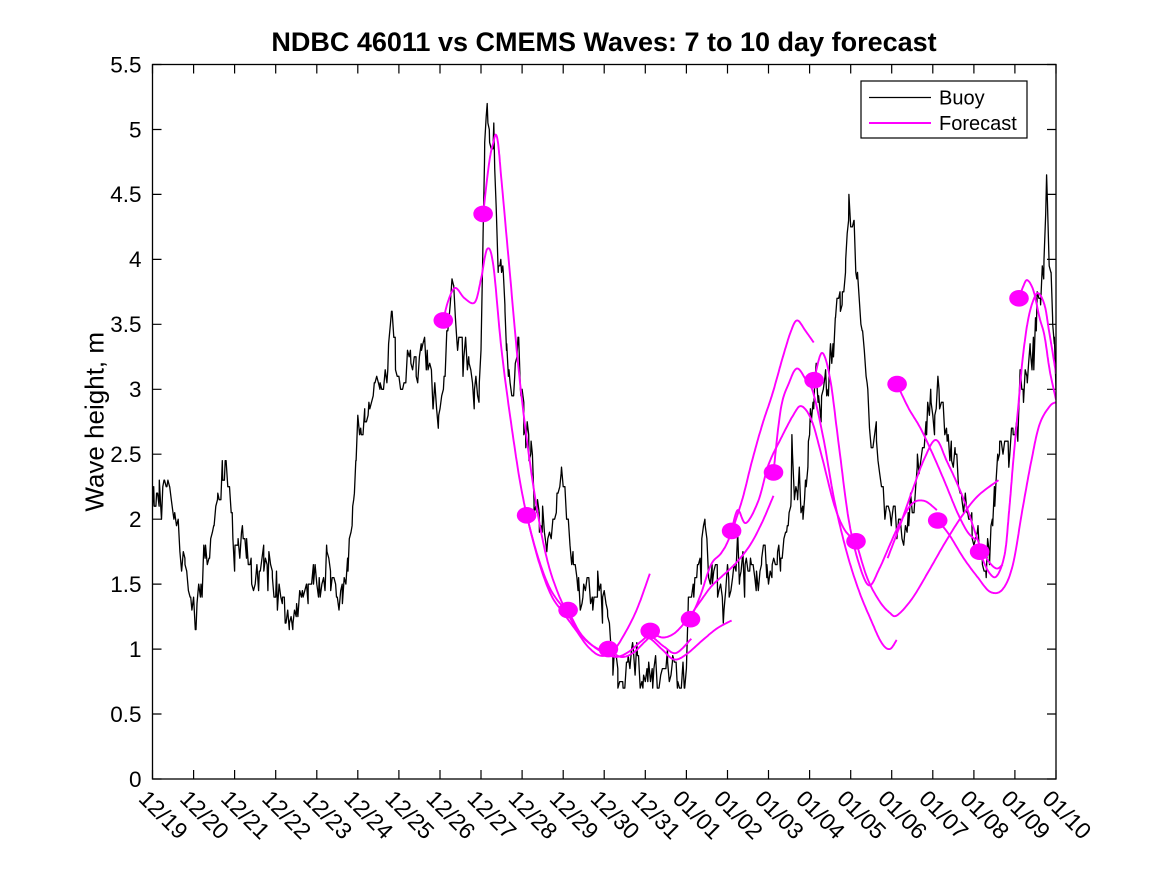  What do you see at coordinates (135, 519) in the screenshot?
I see `svg-text: 2` at bounding box center [135, 519].